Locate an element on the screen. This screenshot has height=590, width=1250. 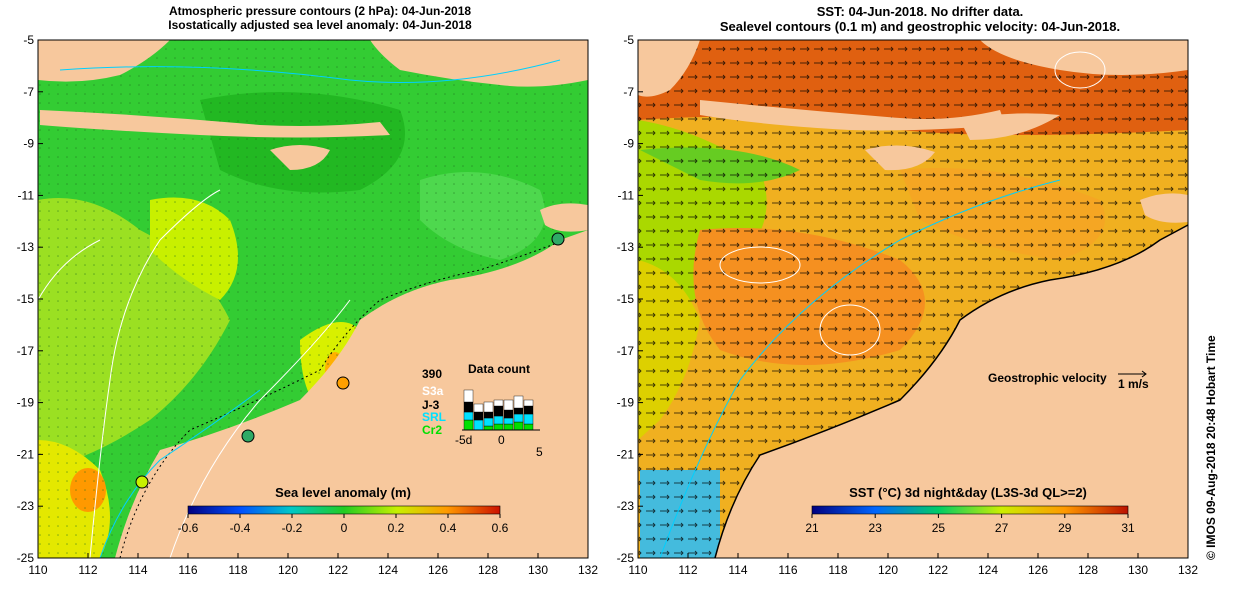
right-x-tick-label: 124 is located at coordinates (988, 570).